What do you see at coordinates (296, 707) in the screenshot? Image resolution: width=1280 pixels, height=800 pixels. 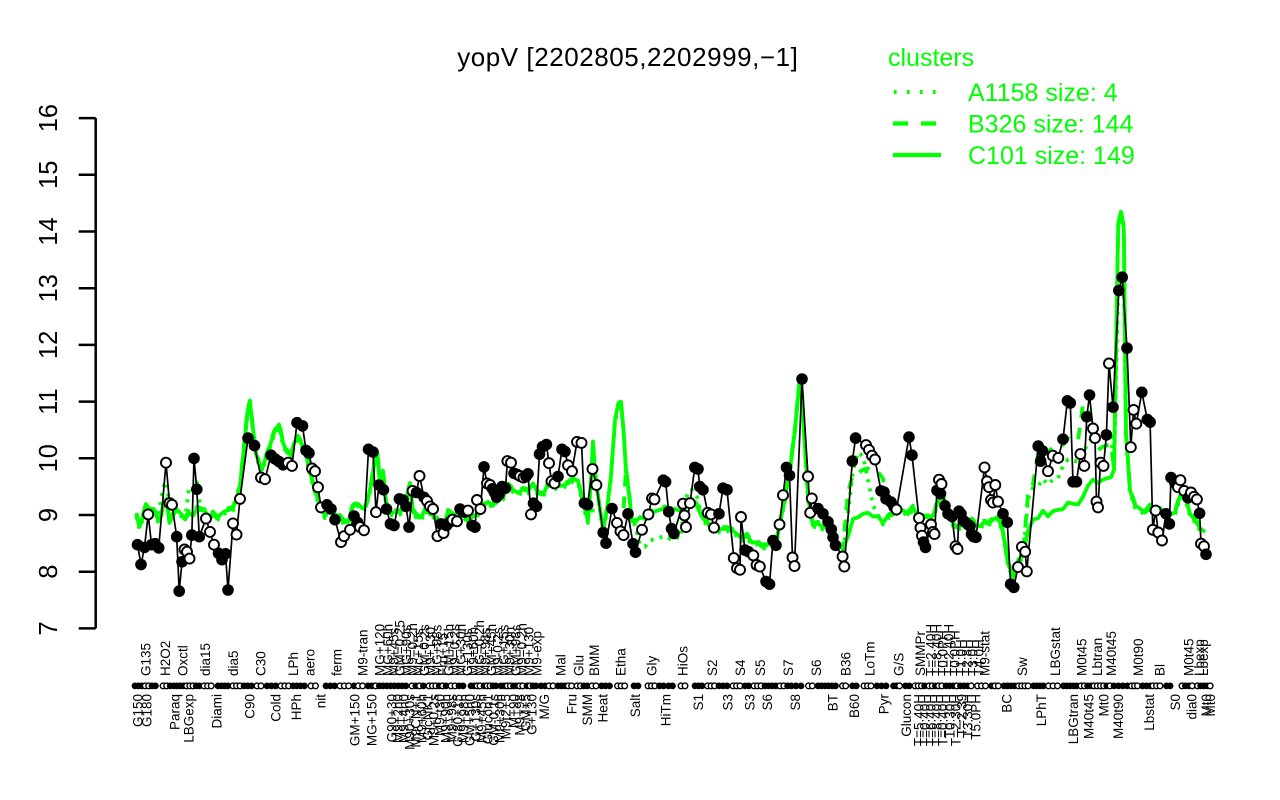 I see `svg-text: HPh` at bounding box center [296, 707].